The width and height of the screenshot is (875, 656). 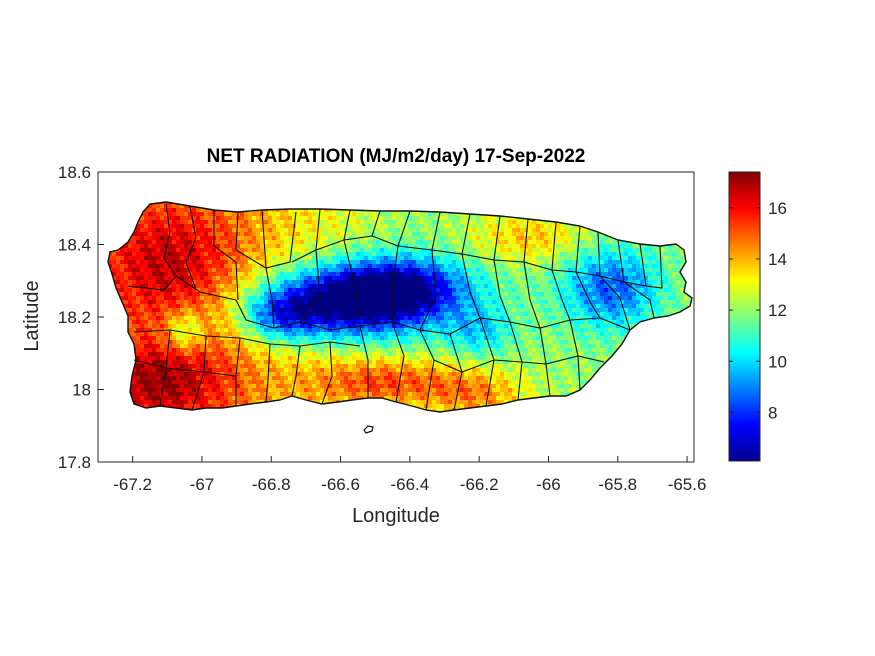 I want to click on x-tick-label: -66.8, so click(x=271, y=484).